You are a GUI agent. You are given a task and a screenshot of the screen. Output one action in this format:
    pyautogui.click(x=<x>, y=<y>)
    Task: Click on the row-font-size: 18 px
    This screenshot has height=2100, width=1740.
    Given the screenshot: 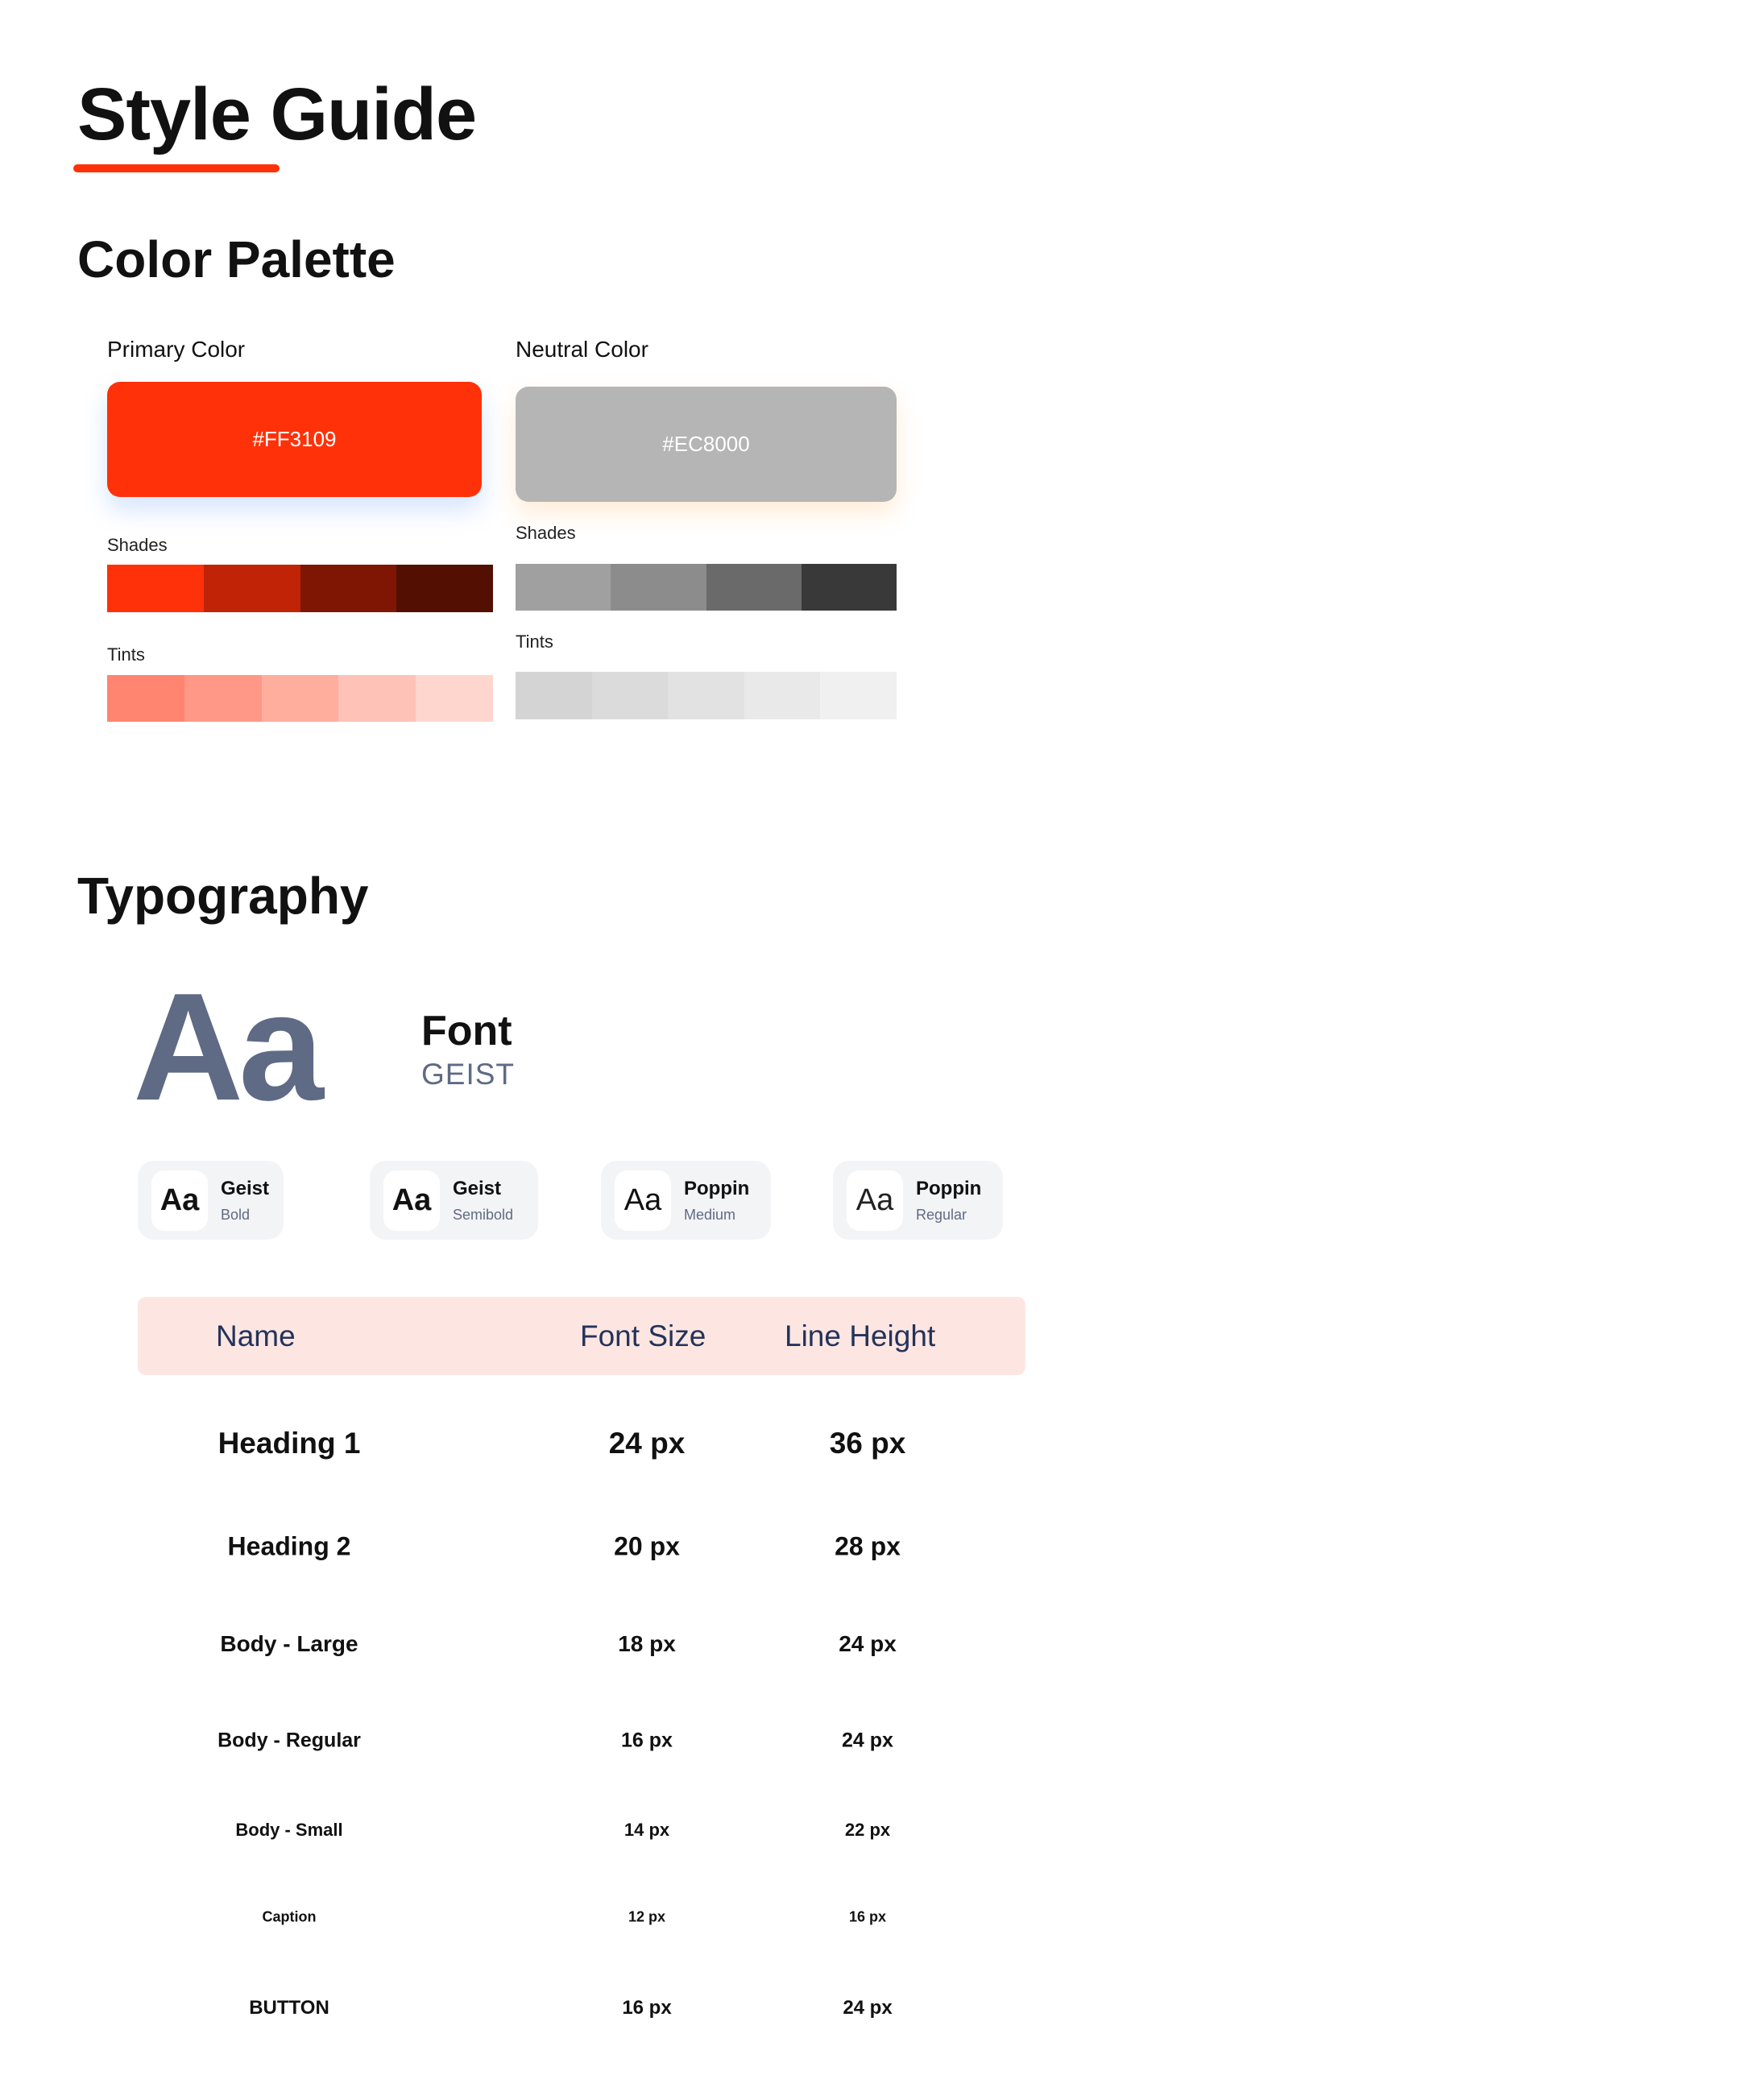 What is the action you would take?
    pyautogui.click(x=647, y=1643)
    